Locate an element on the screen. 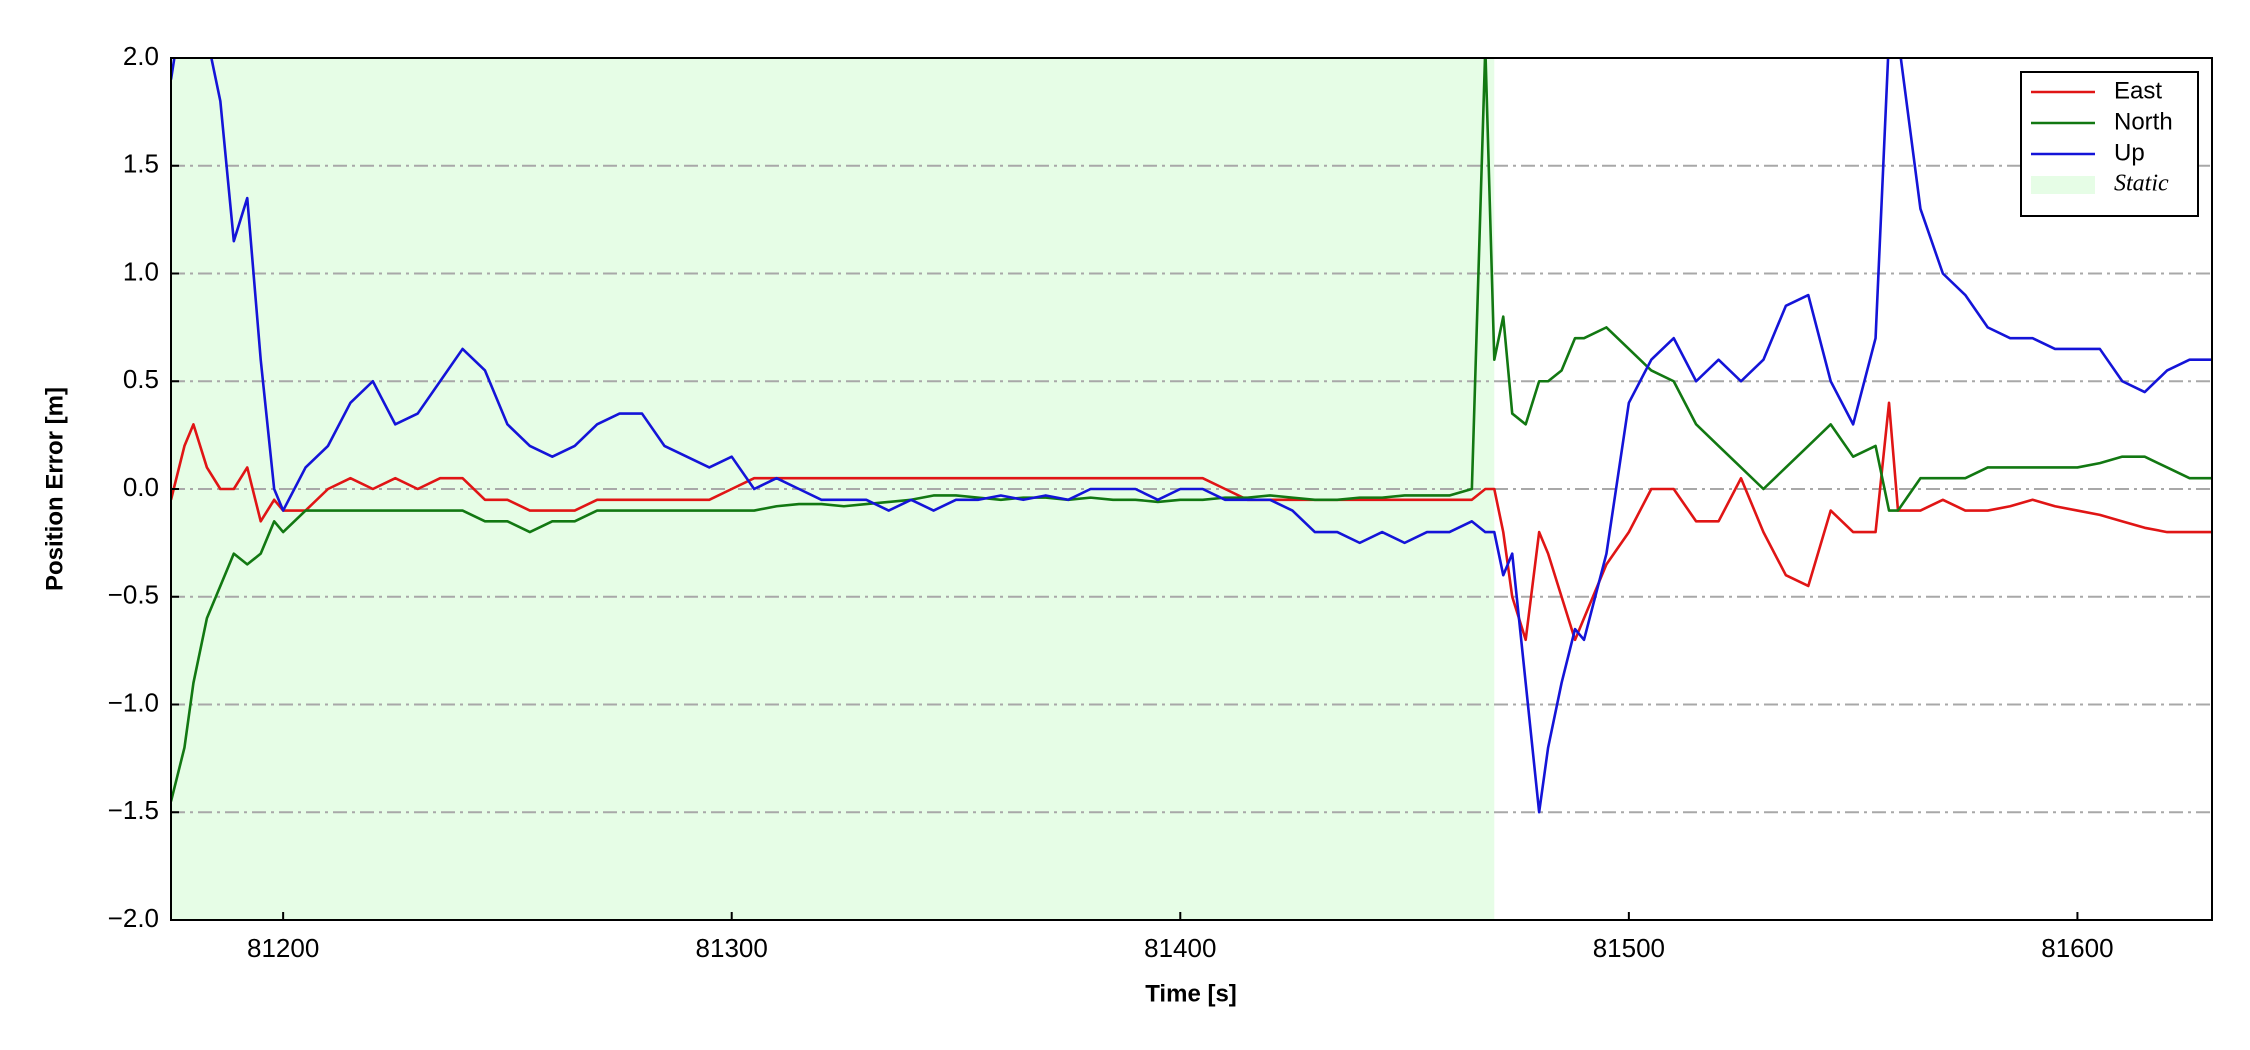 Image resolution: width=2250 pixels, height=1050 pixels. legend: East North Up Static is located at coordinates (2109, 144).